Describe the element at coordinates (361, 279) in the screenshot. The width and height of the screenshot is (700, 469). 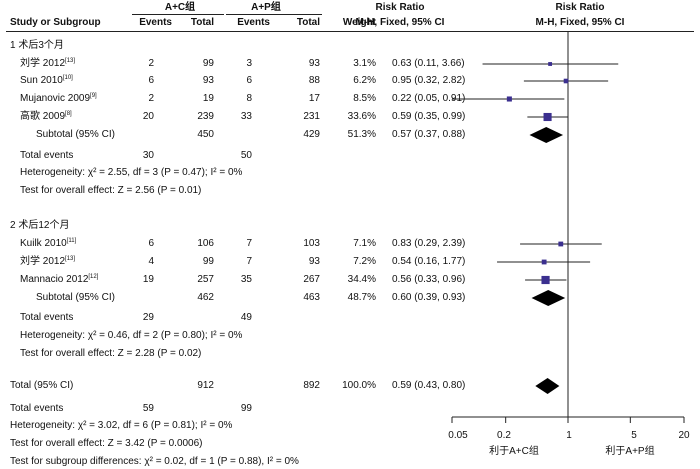
I see `weight: 34.4%` at that location.